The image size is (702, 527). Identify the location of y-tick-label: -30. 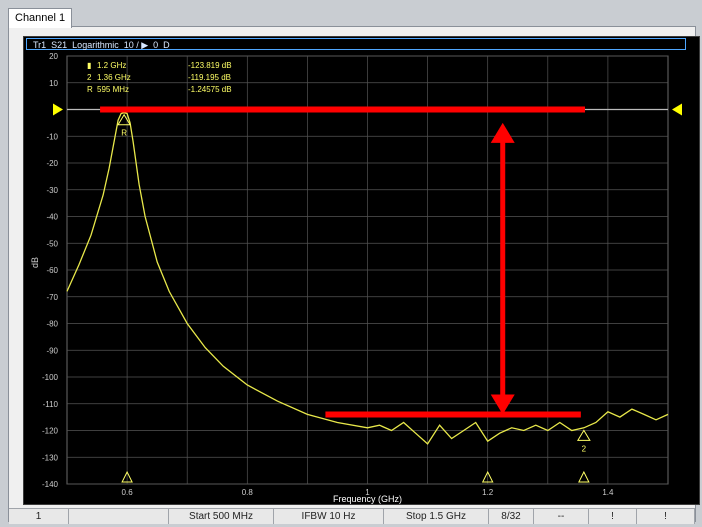
(52, 190).